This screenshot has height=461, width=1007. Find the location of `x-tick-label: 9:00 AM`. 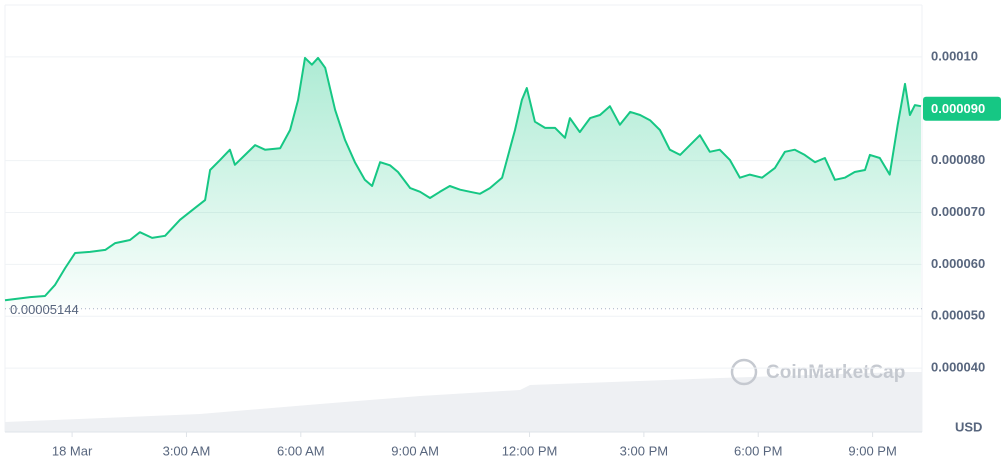

x-tick-label: 9:00 AM is located at coordinates (415, 450).